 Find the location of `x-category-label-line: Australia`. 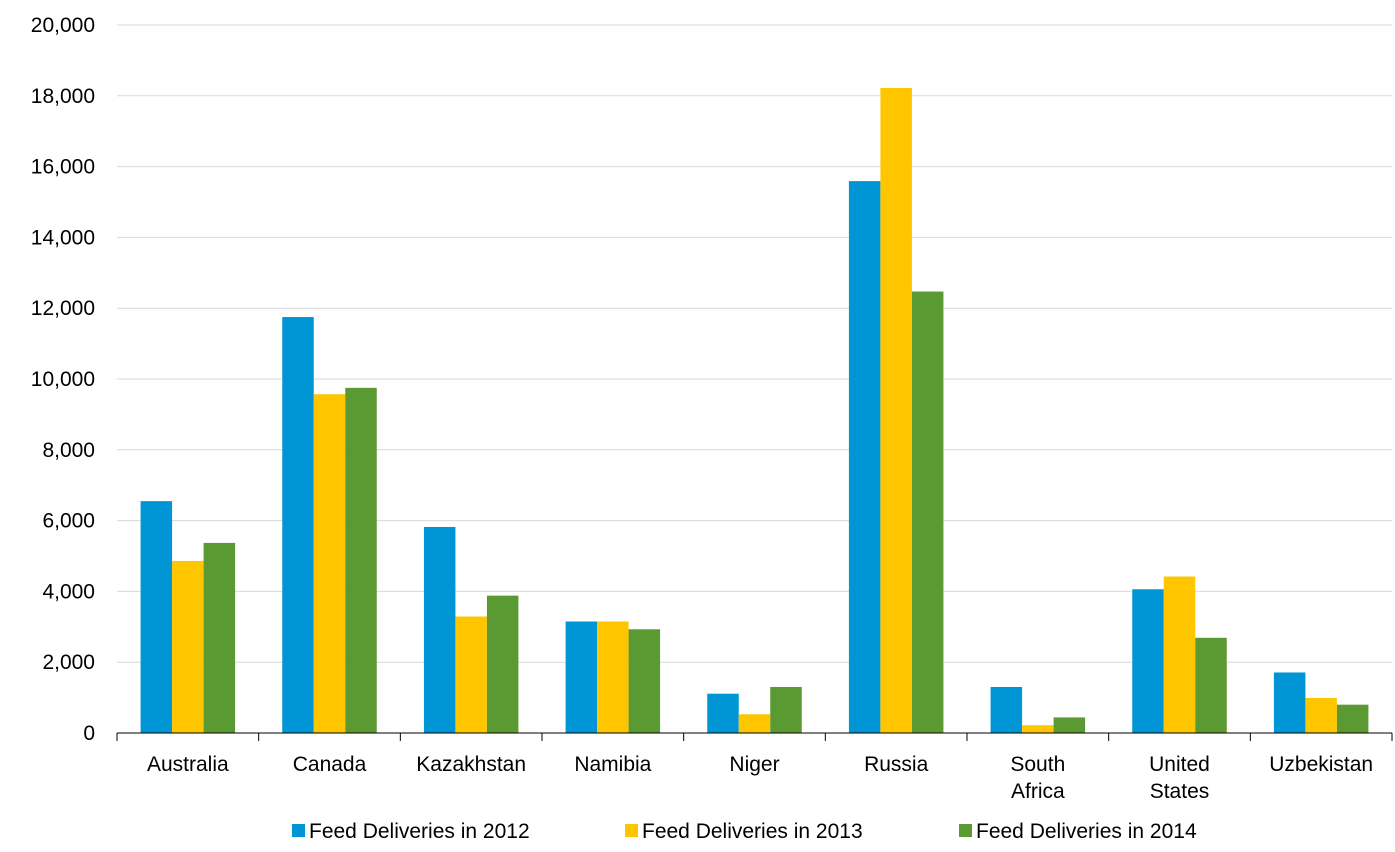

x-category-label-line: Australia is located at coordinates (188, 764).